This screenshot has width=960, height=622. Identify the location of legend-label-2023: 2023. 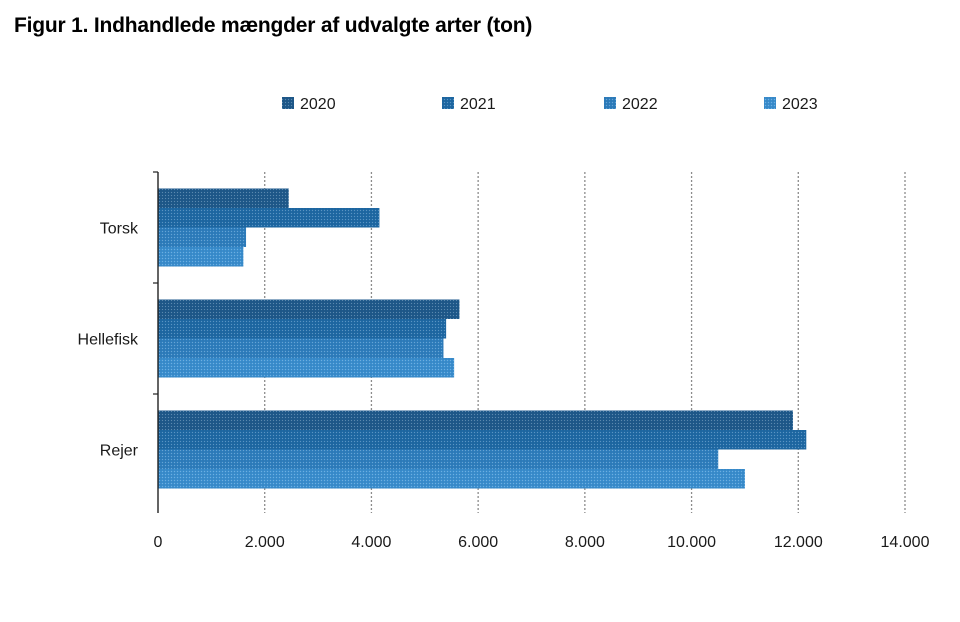
(800, 104).